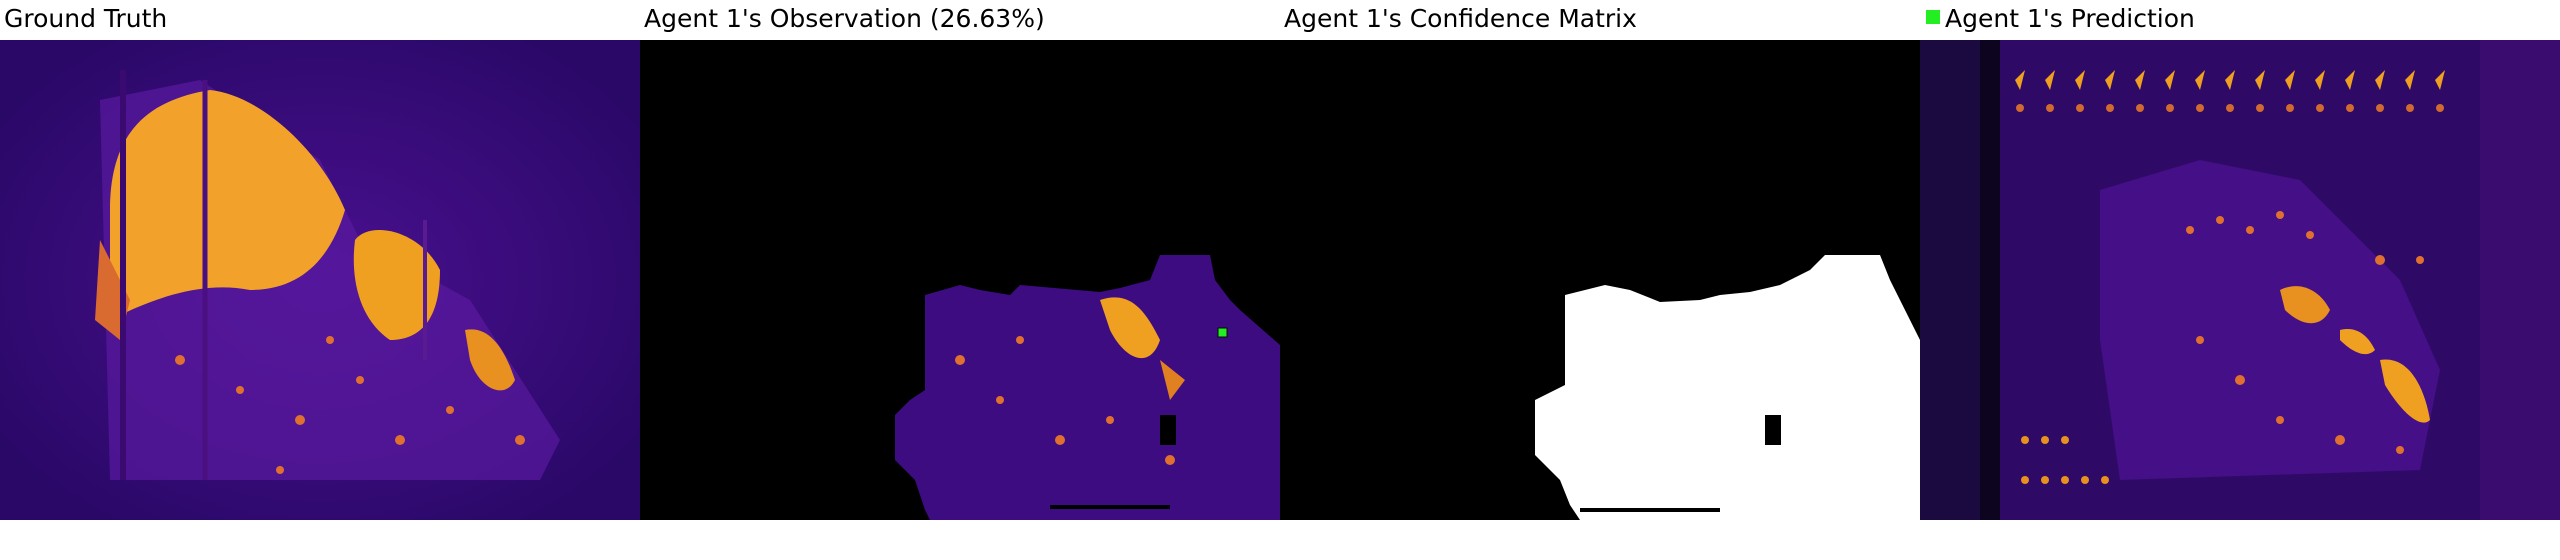  Describe the element at coordinates (1460, 18) in the screenshot. I see `panel-title-confidence: Agent 1's Confidence Matrix` at that location.